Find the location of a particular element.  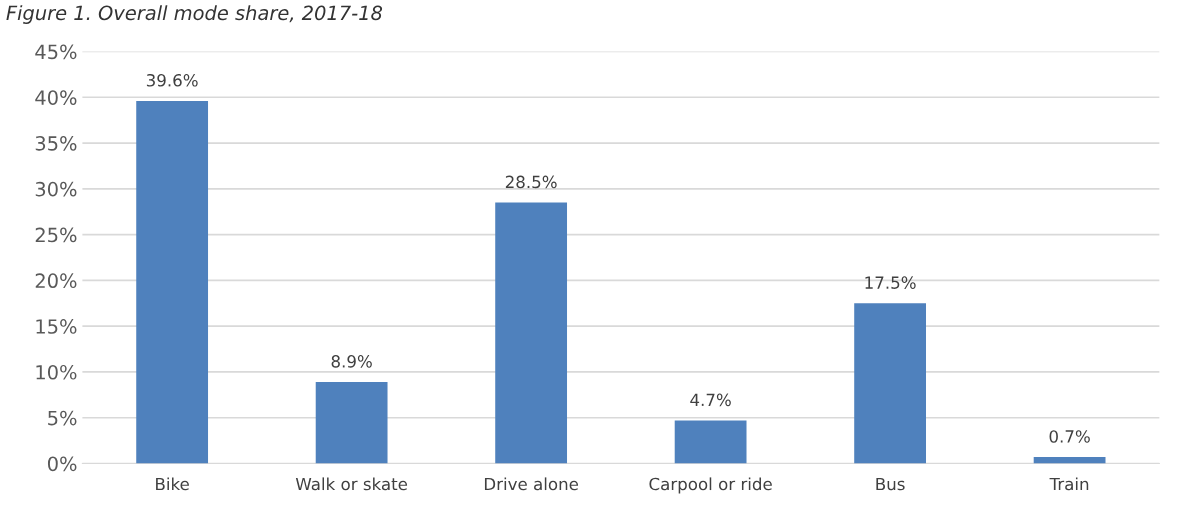

y-tick-label: 20% is located at coordinates (56, 281).